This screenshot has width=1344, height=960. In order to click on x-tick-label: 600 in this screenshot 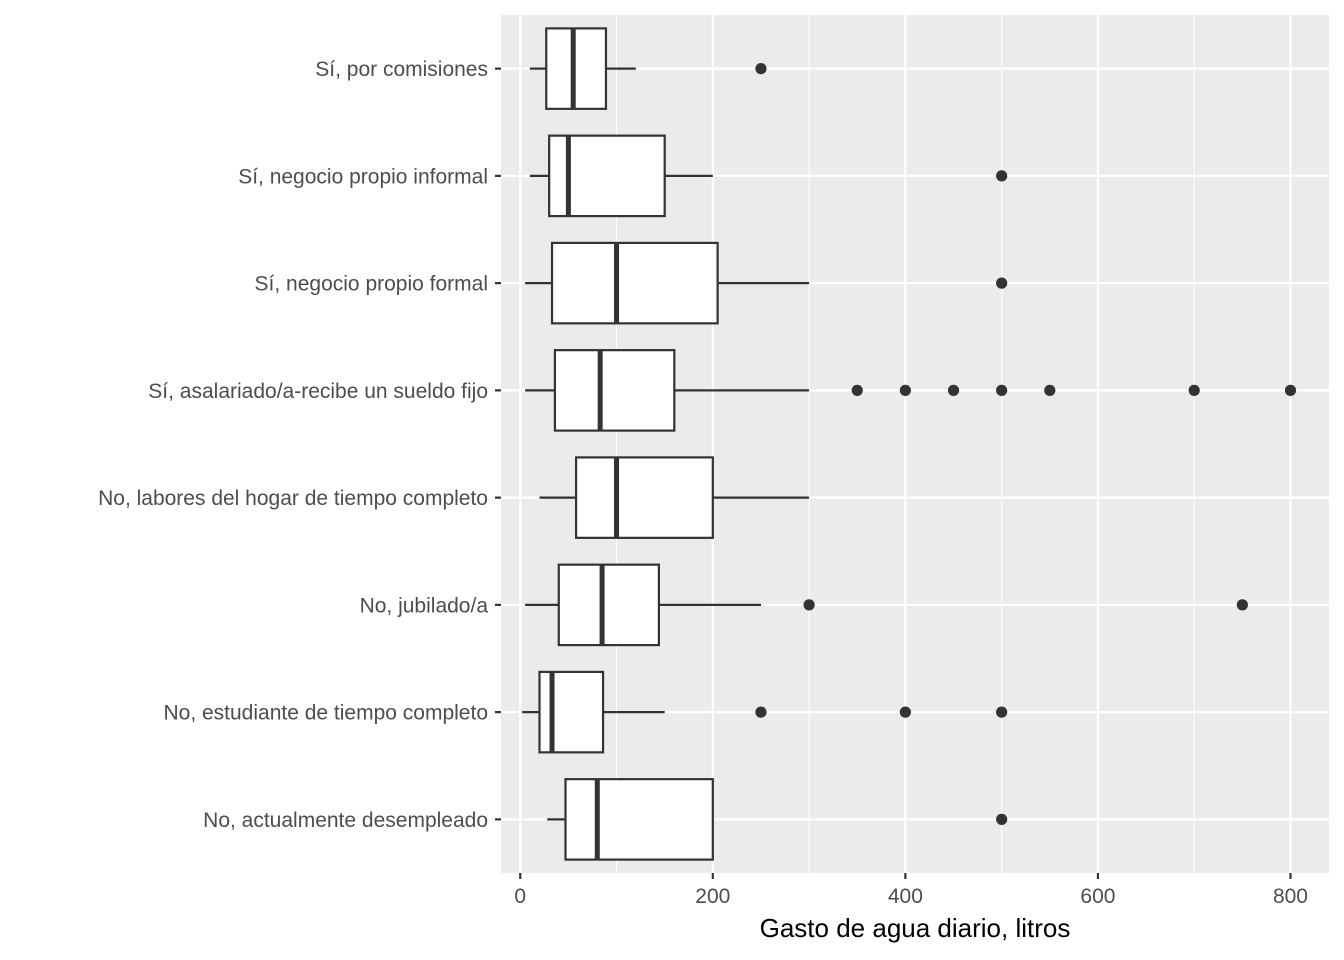, I will do `click(1097, 896)`.